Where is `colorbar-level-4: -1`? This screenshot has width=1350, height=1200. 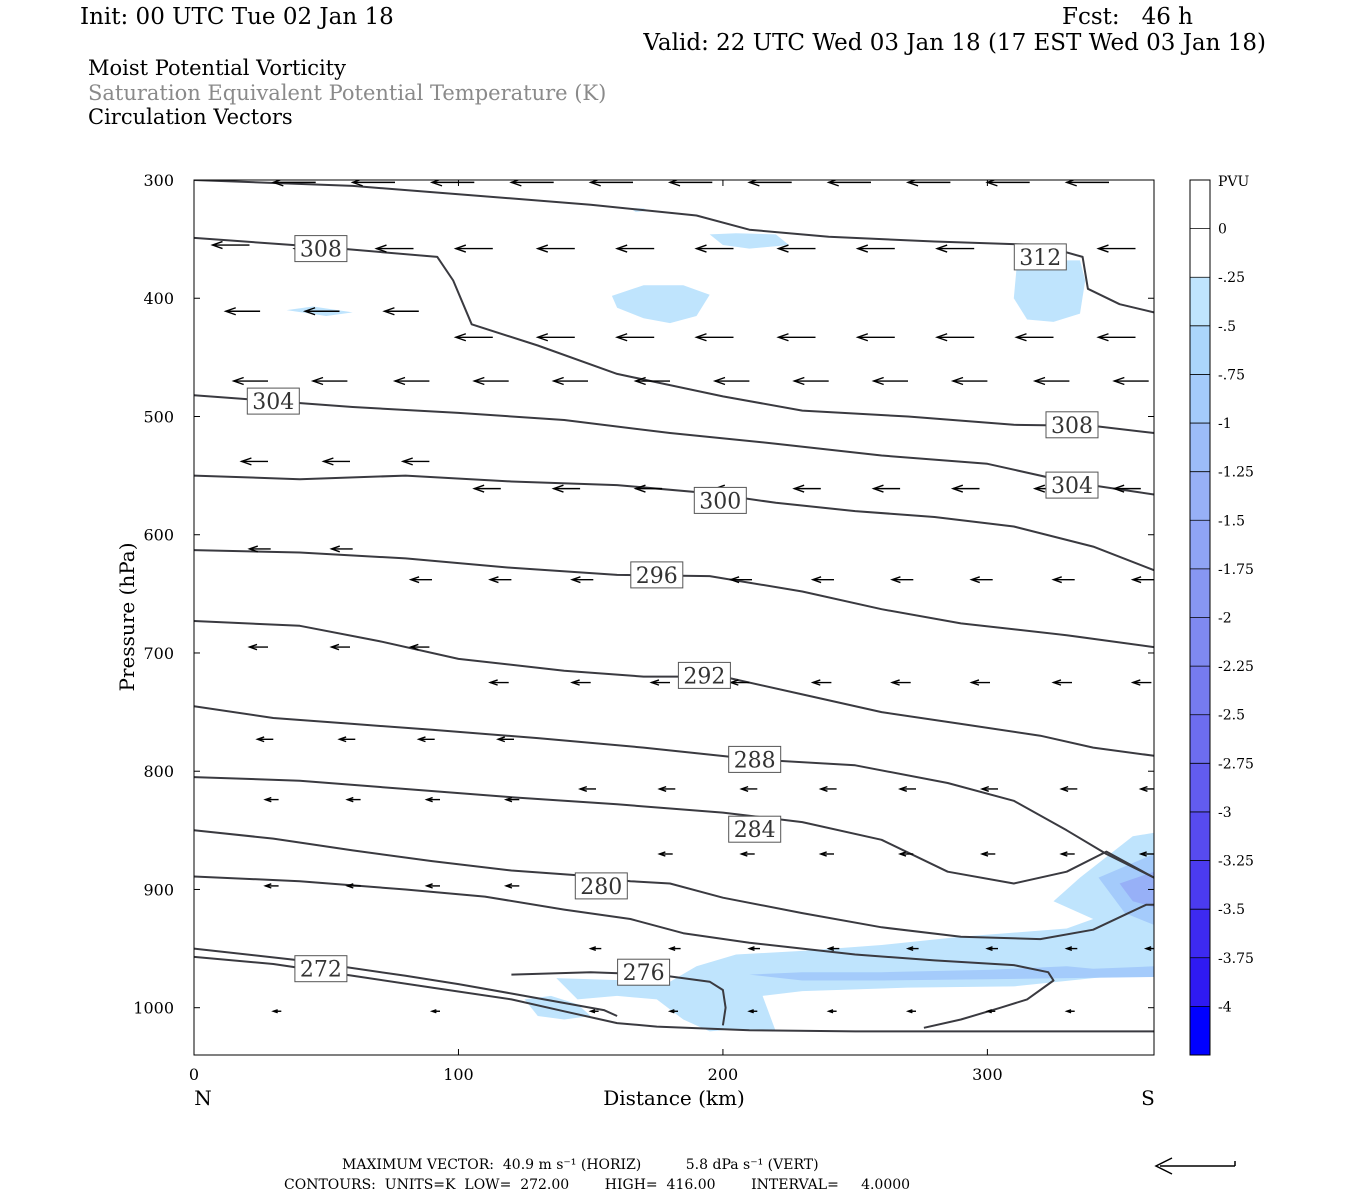 colorbar-level-4: -1 is located at coordinates (1225, 424).